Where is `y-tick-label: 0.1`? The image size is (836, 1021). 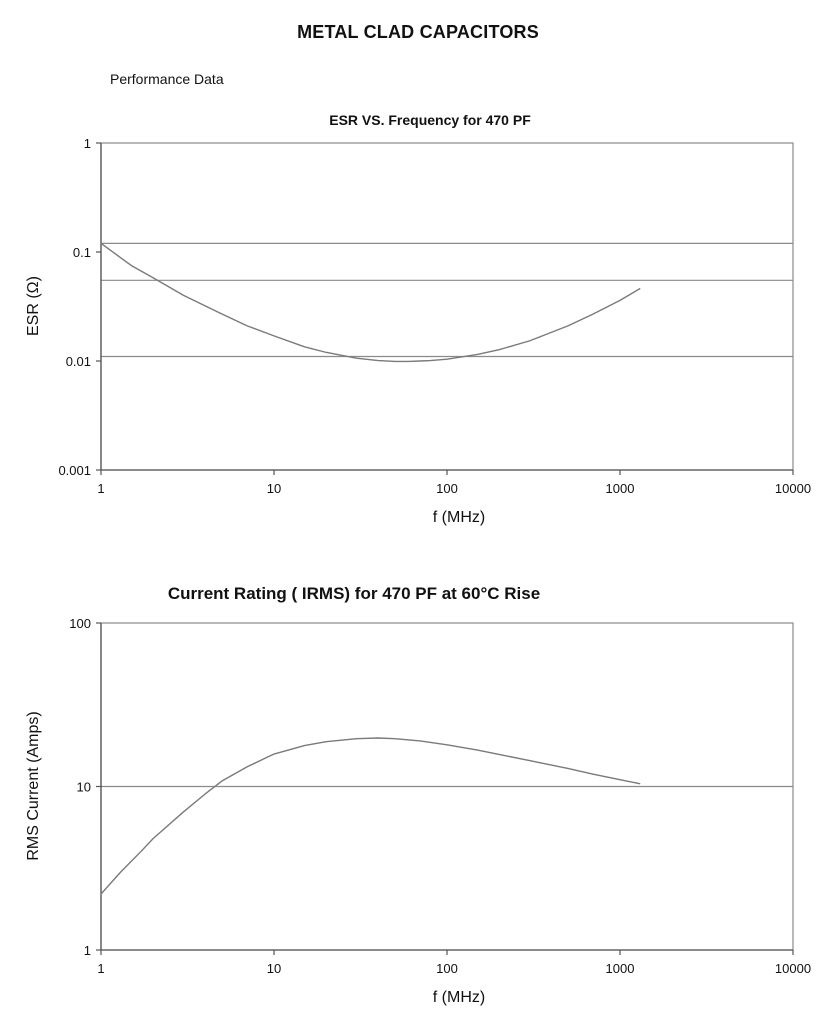
y-tick-label: 0.1 is located at coordinates (82, 252).